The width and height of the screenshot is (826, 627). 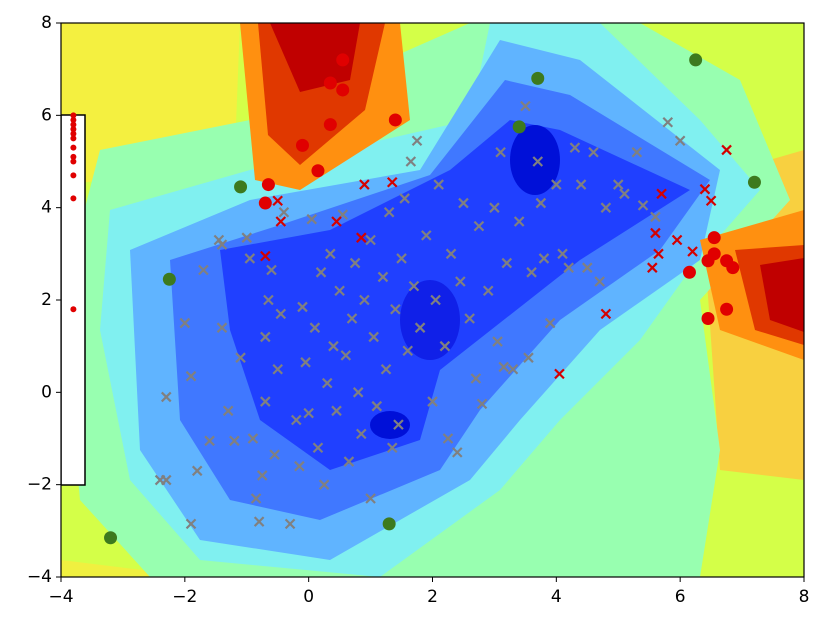 I want to click on x-tick-label: 8, so click(x=804, y=597).